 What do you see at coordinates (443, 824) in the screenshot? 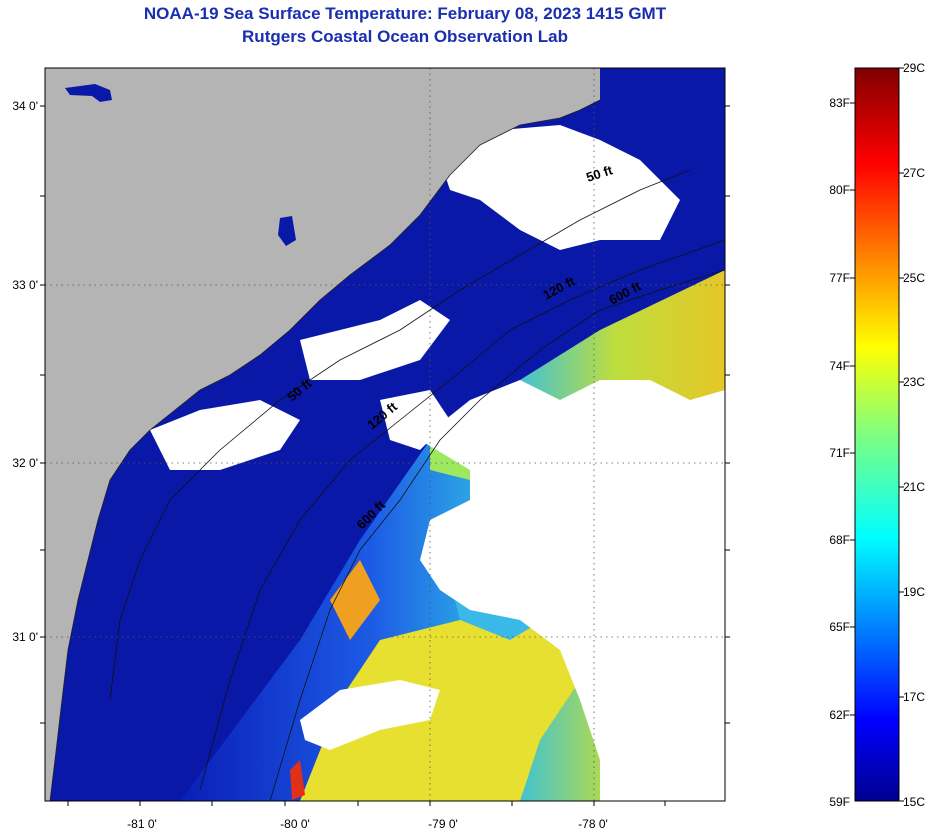
I see `lon-label: -79 0'` at bounding box center [443, 824].